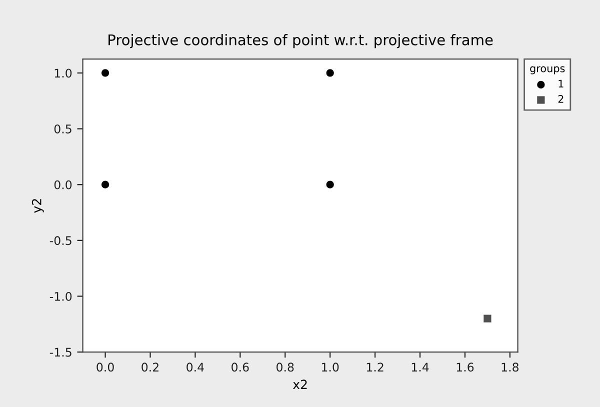 The width and height of the screenshot is (600, 407). I want to click on y-axis-title: y2, so click(38, 206).